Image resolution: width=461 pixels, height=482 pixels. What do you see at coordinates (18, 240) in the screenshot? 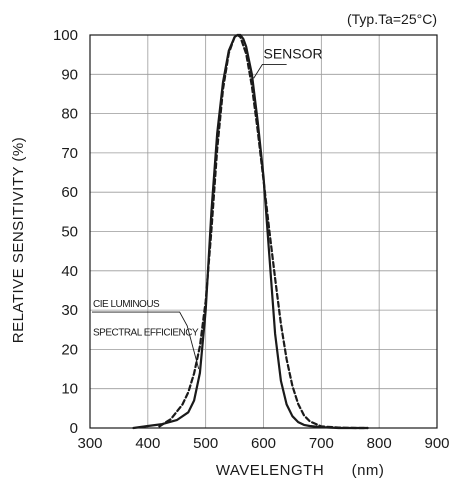
I see `y-axis-title: RELATIVE SENSITIVITY (%)` at bounding box center [18, 240].